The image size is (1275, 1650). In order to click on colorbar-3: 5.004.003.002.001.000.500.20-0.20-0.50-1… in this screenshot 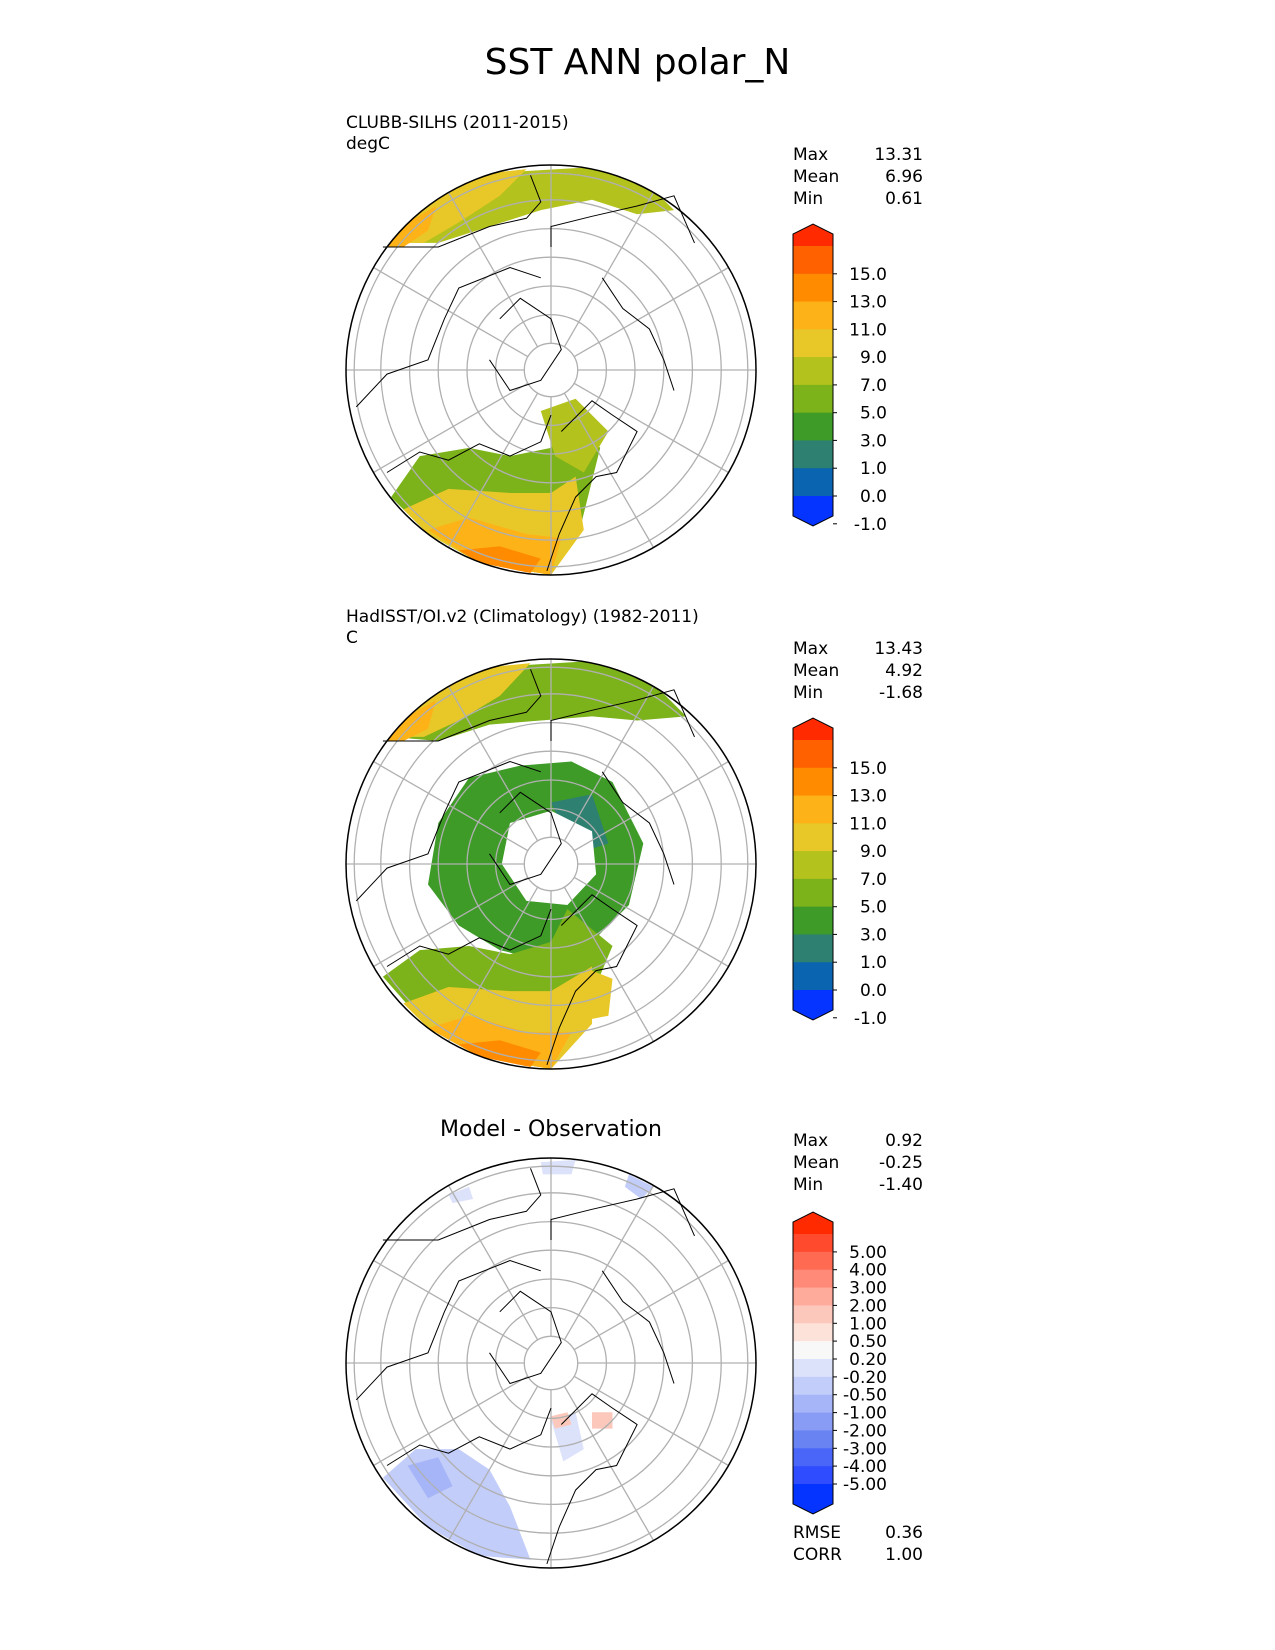, I will do `click(839, 1363)`.